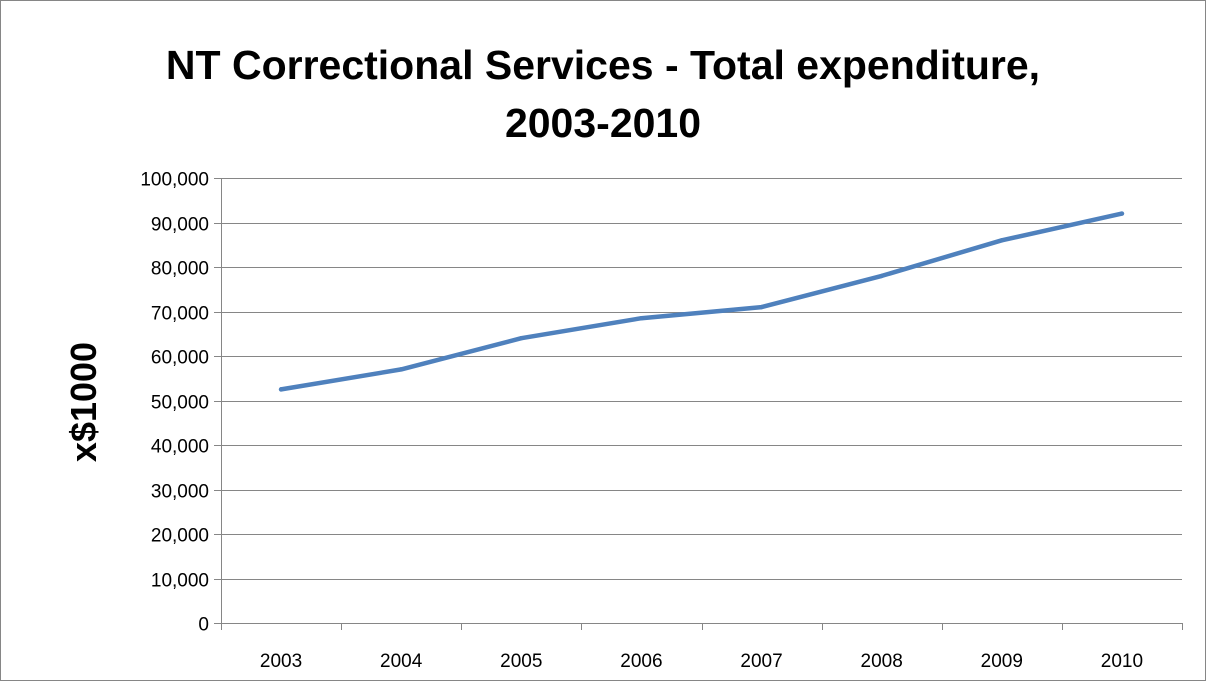 This screenshot has width=1206, height=681. I want to click on x-tick-label: 2003, so click(281, 661).